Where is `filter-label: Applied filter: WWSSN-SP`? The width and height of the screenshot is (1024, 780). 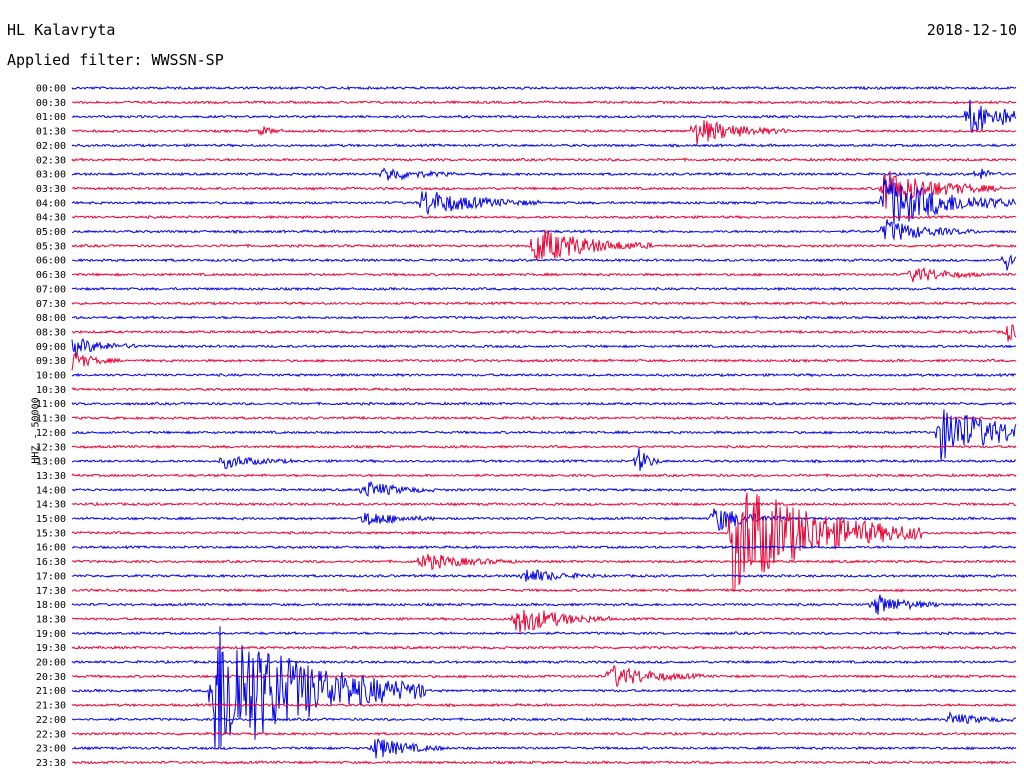
filter-label: Applied filter: WWSSN-SP is located at coordinates (115, 60).